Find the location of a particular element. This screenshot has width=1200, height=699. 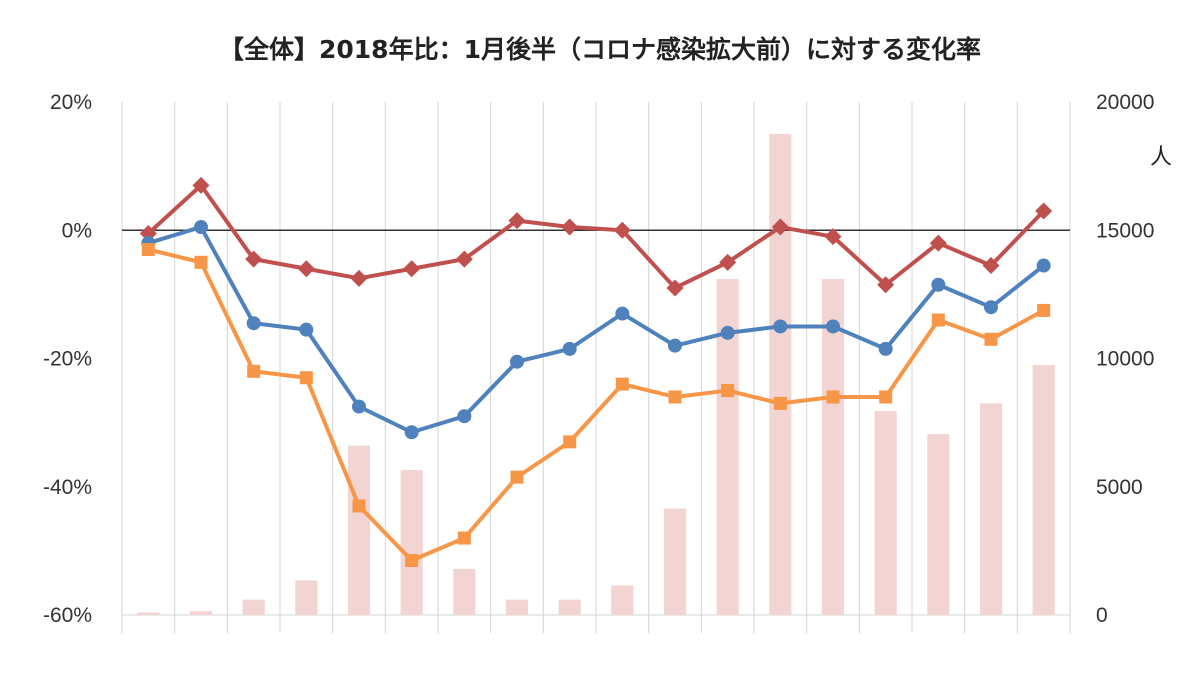

left-tick-label: 0% is located at coordinates (77, 230).